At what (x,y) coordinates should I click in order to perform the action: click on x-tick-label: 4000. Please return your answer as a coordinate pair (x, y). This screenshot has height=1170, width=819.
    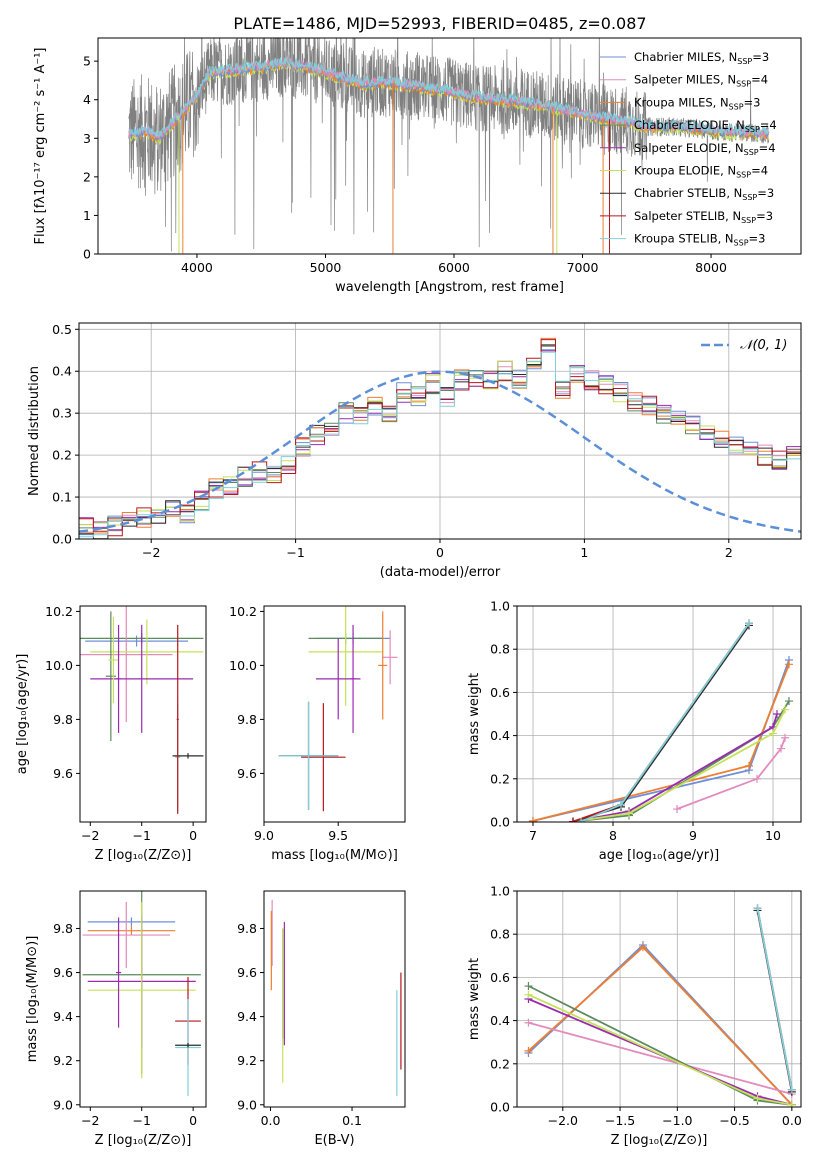
    Looking at the image, I should click on (197, 267).